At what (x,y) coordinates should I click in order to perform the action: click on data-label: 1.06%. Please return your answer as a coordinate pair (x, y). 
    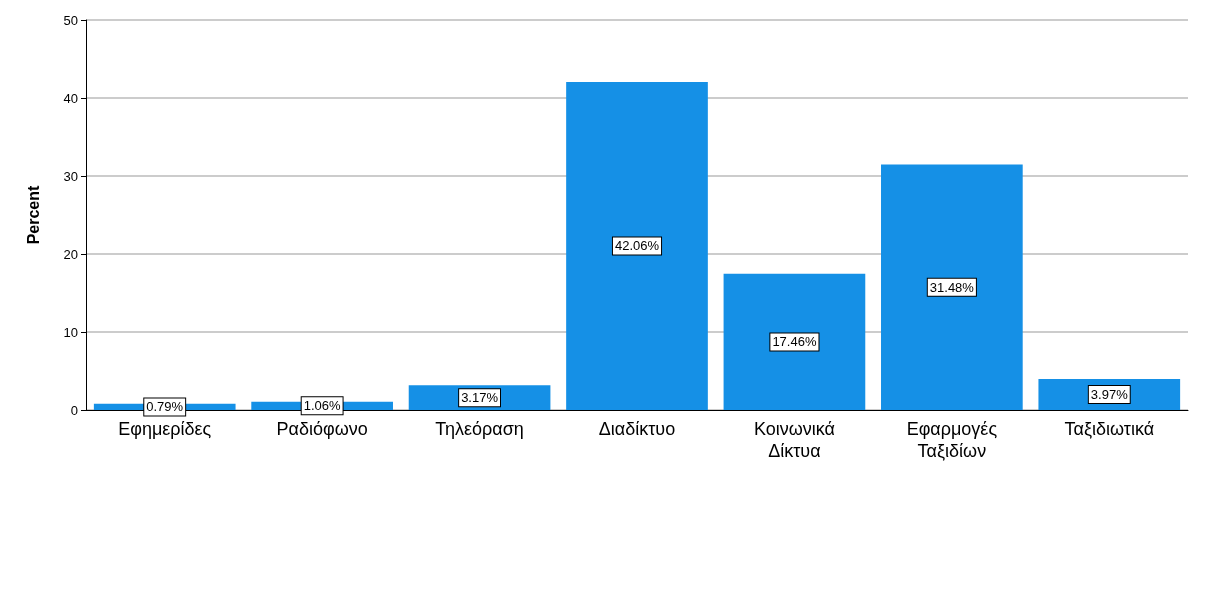
    Looking at the image, I should click on (322, 406).